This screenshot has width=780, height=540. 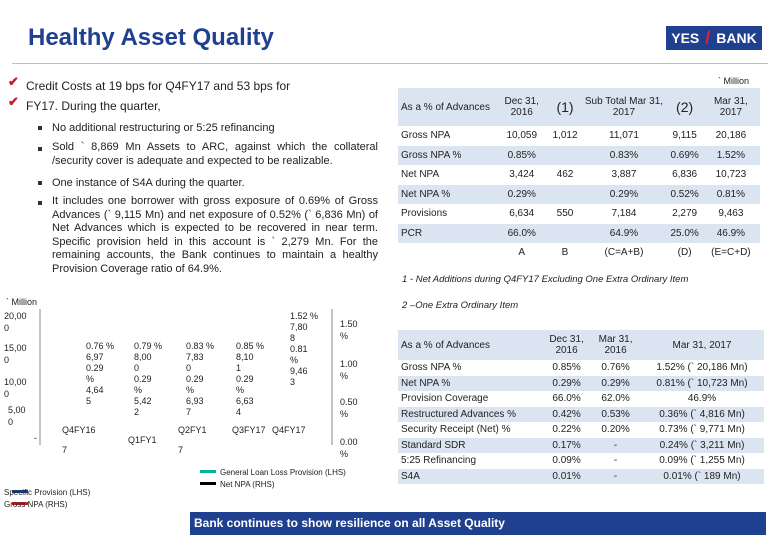 What do you see at coordinates (95, 357) in the screenshot?
I see `bar-data-label: 6,97` at bounding box center [95, 357].